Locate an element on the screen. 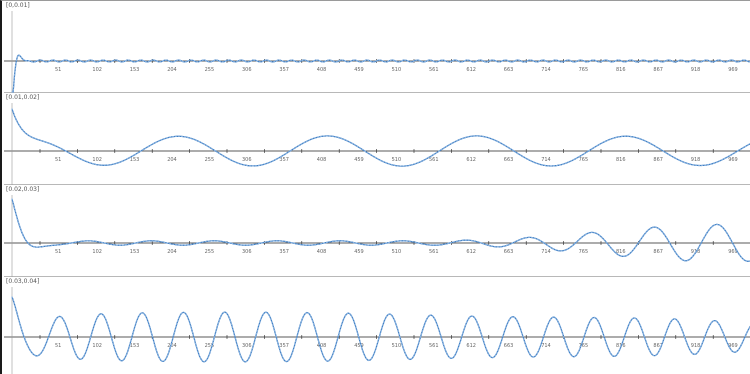 The height and width of the screenshot is (374, 750). signal-series-line is located at coordinates (381, 137).